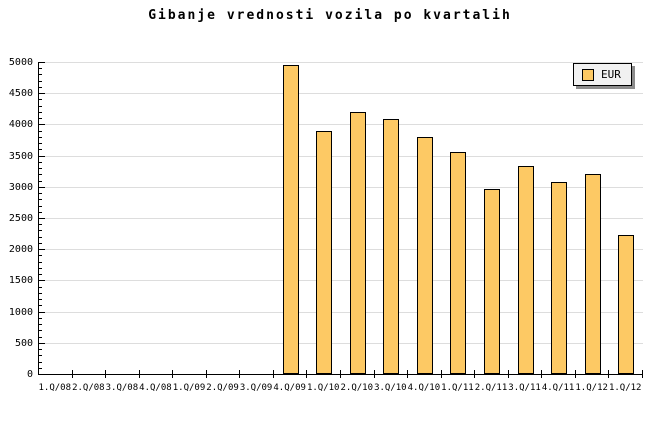 The height and width of the screenshot is (440, 660). What do you see at coordinates (55, 388) in the screenshot?
I see `x-axis-tick-label: 1.Q/08` at bounding box center [55, 388].